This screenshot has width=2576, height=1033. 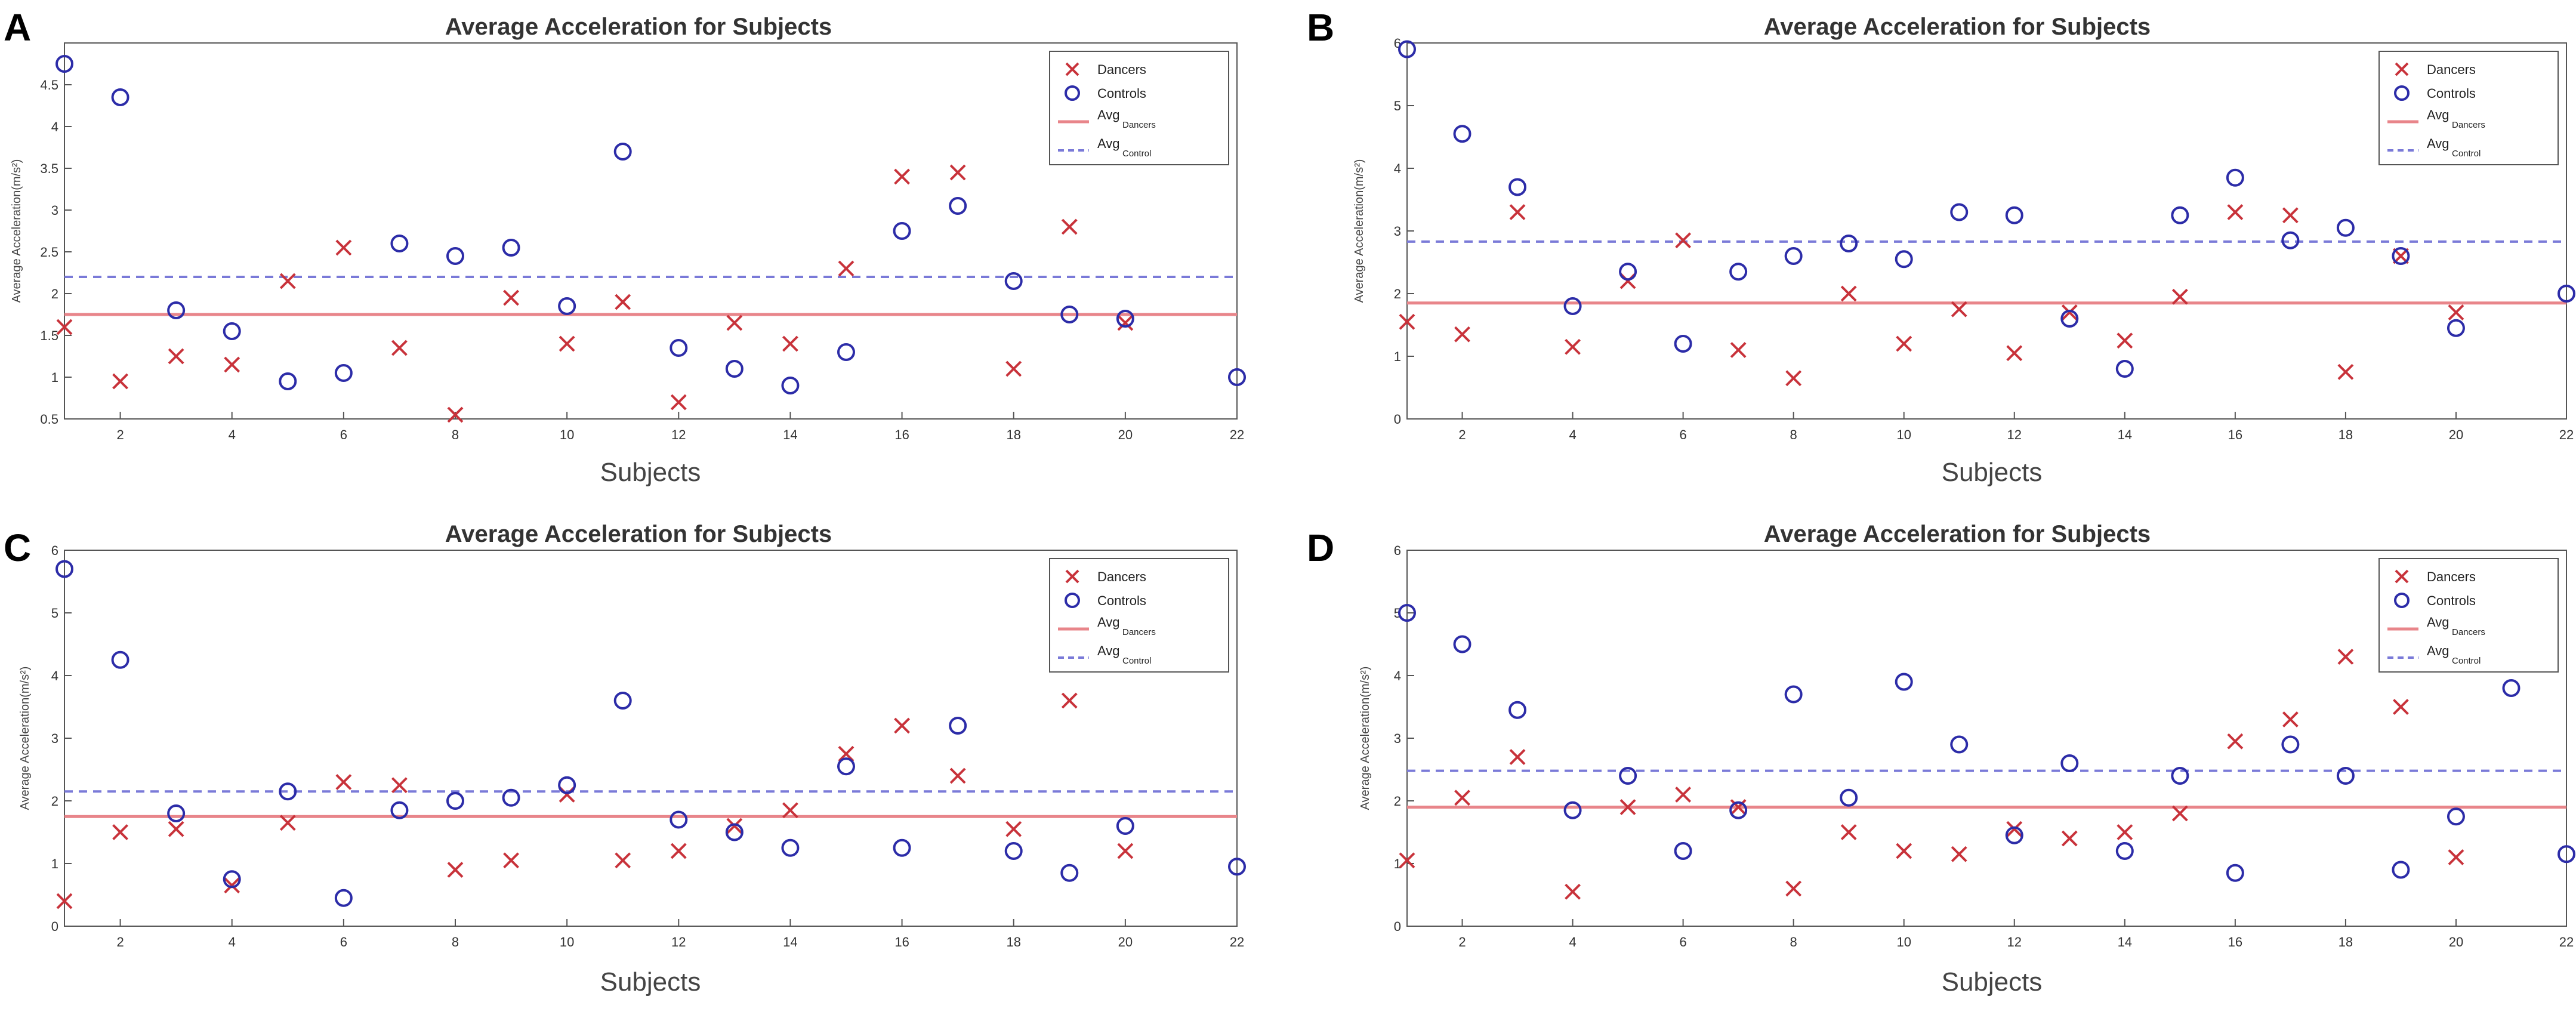 What do you see at coordinates (650, 982) in the screenshot?
I see `x-axis-label: Subjects` at bounding box center [650, 982].